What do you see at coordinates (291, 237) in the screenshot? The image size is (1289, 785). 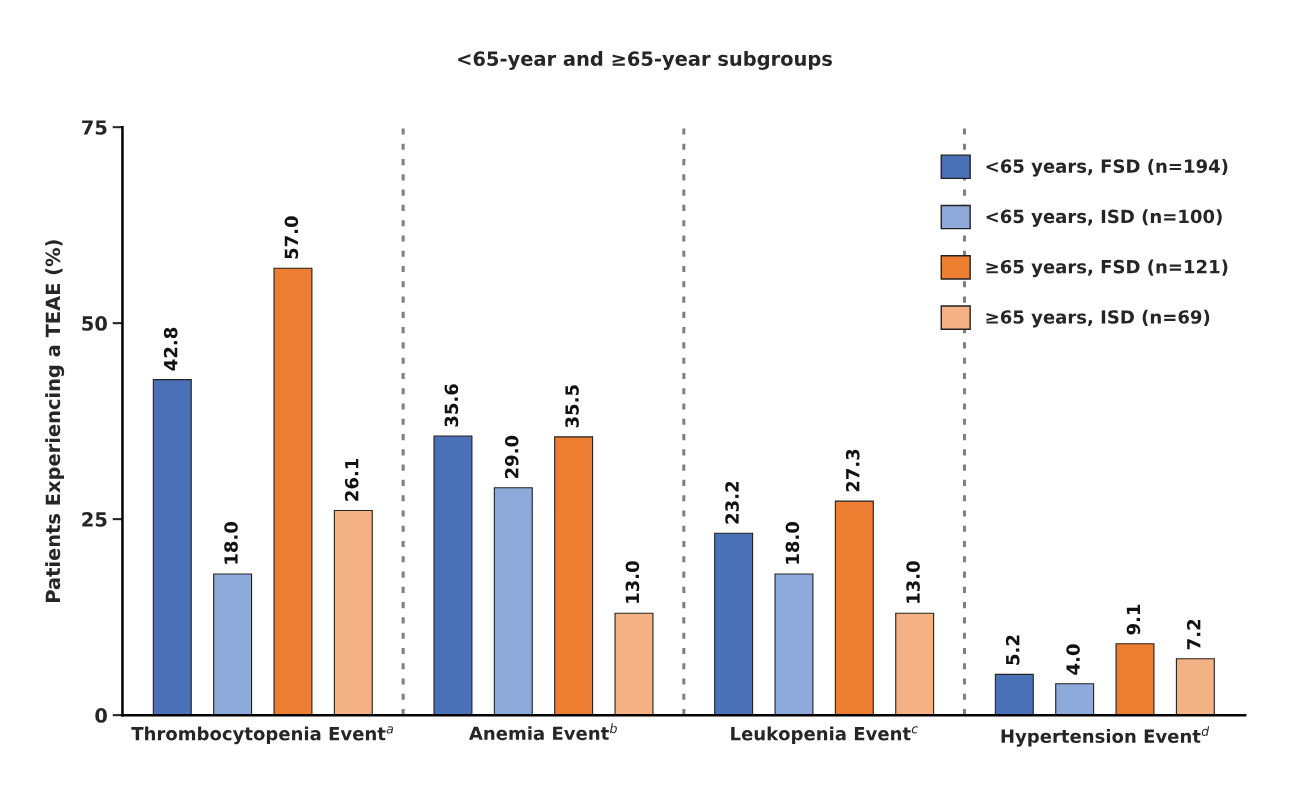 I see `data-label: 57.0` at bounding box center [291, 237].